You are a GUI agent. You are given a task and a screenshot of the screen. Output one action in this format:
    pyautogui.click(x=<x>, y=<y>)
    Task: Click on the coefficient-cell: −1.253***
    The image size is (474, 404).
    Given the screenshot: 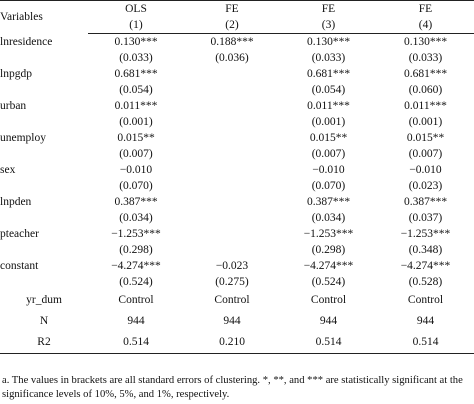 What is the action you would take?
    pyautogui.click(x=328, y=234)
    